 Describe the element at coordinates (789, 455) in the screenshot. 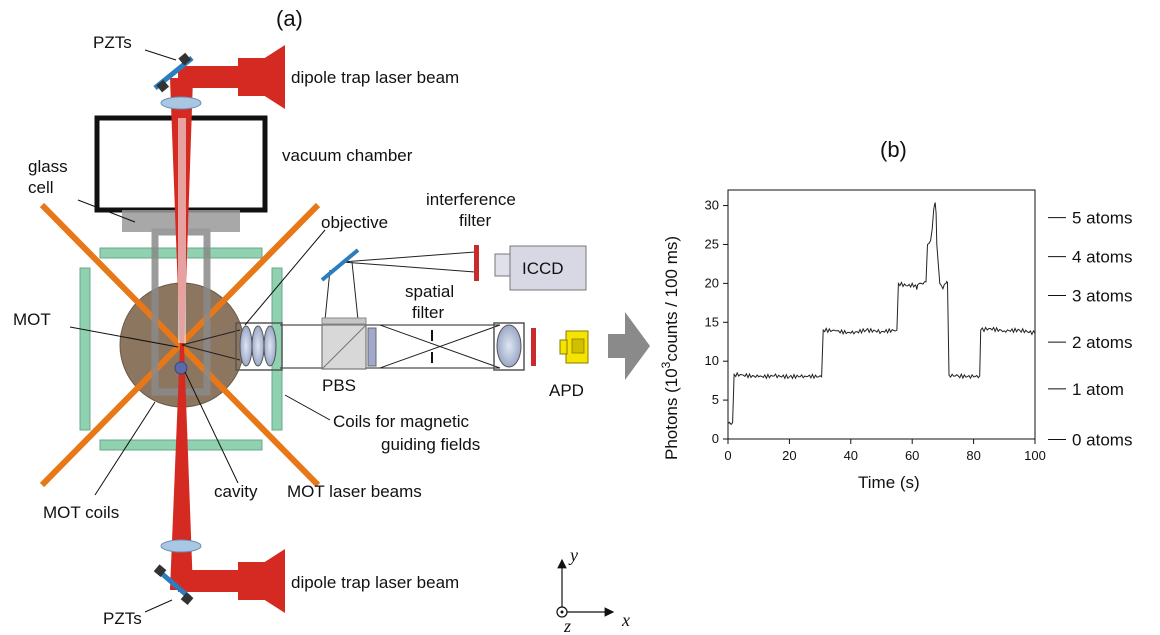

I see `x-tick-label: 20` at that location.